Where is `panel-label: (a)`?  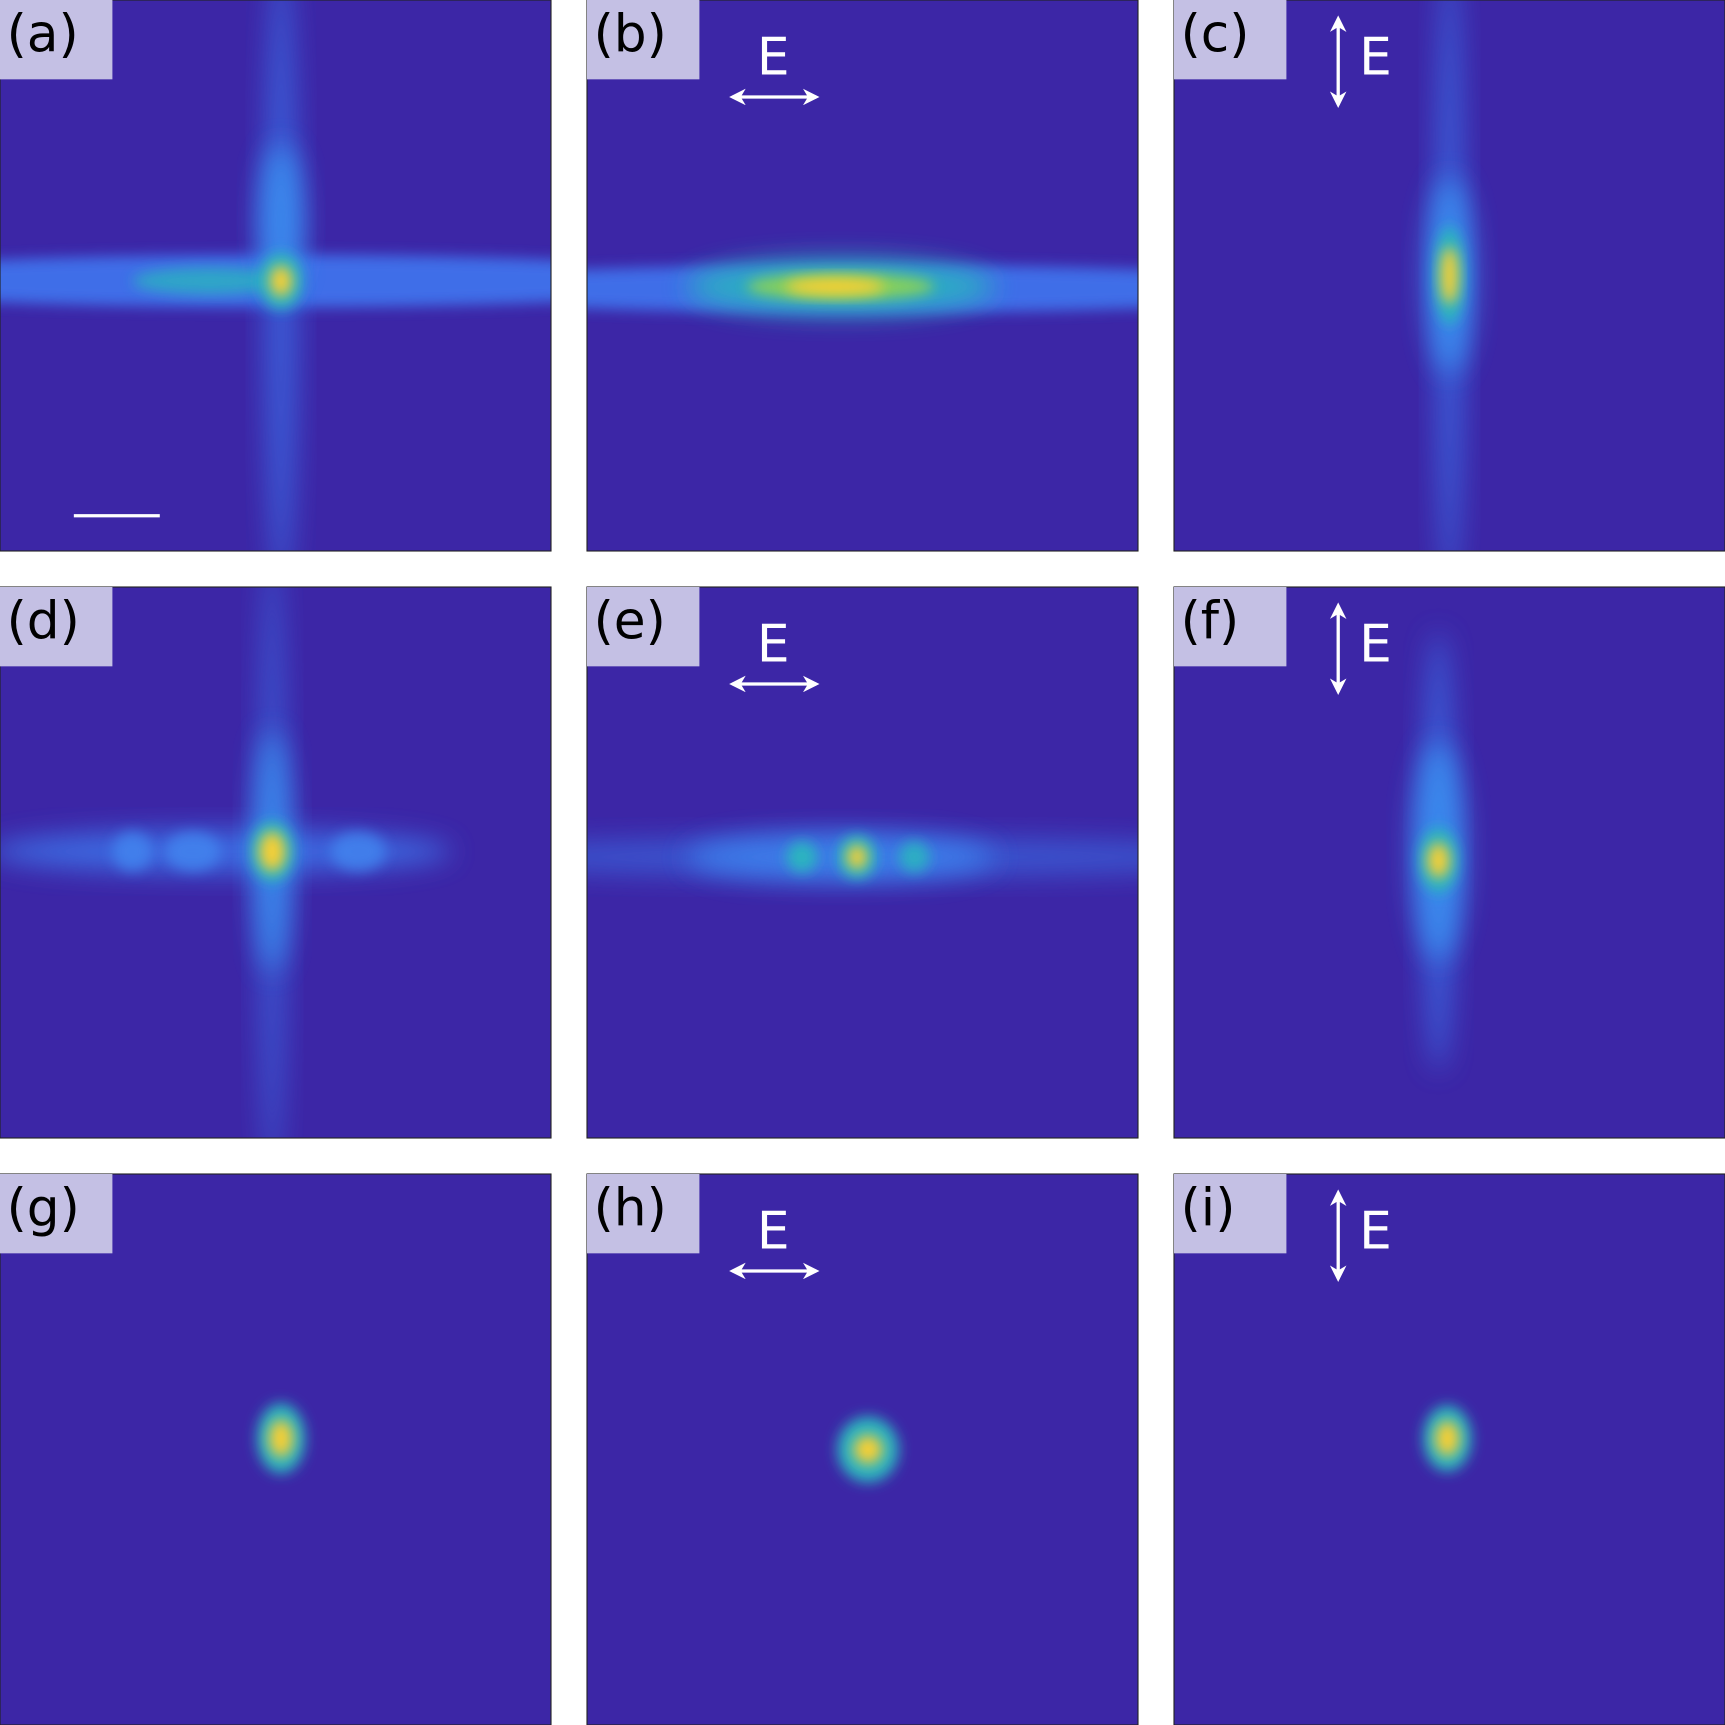 panel-label: (a) is located at coordinates (43, 34).